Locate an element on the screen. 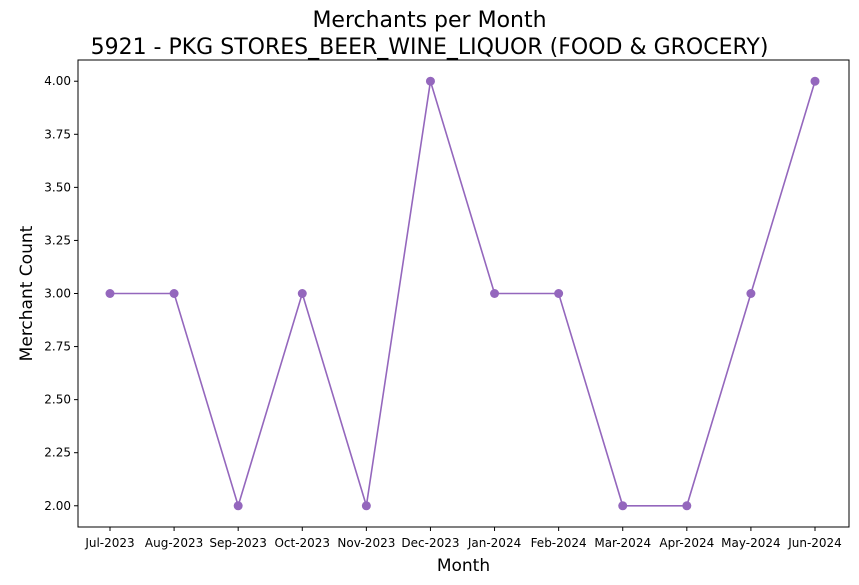 This screenshot has height=585, width=859. x-tick-label: Jun-2024 is located at coordinates (814, 543).